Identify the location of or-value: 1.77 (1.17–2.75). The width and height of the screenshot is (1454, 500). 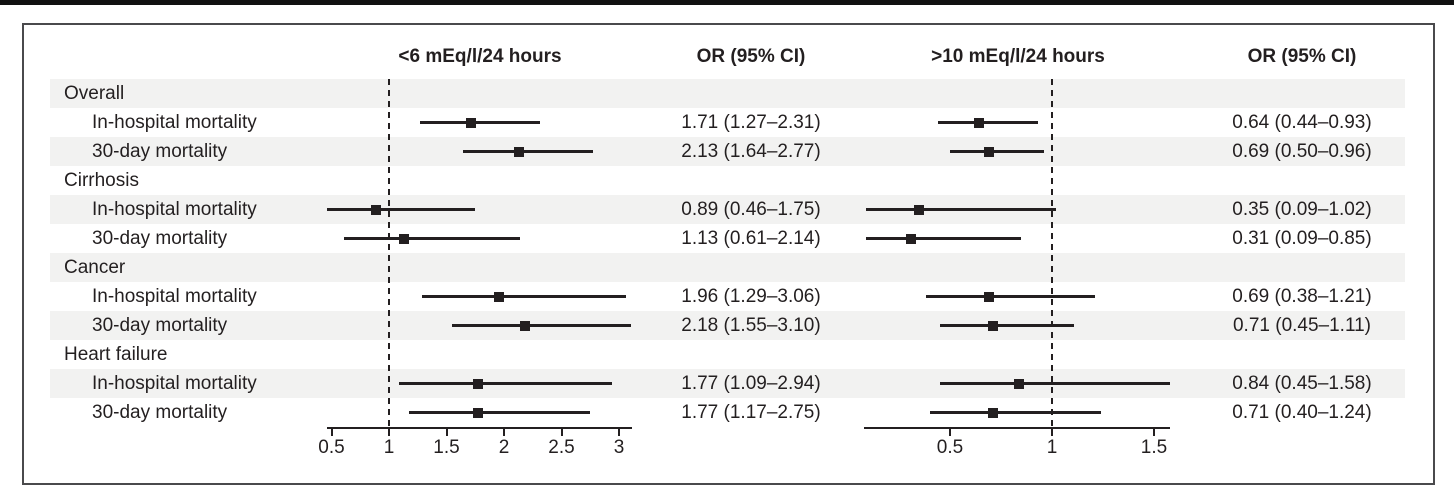
(751, 412).